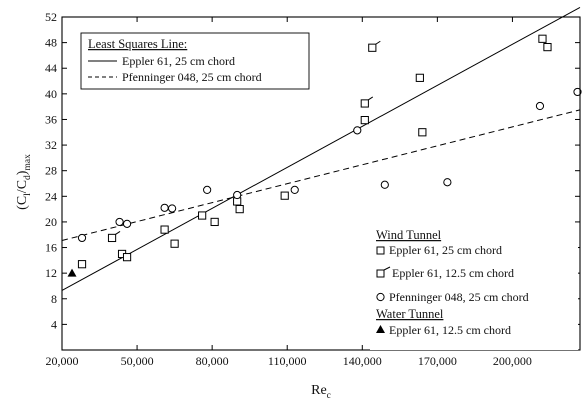  I want to click on y-tick-label: 52, so click(51, 17).